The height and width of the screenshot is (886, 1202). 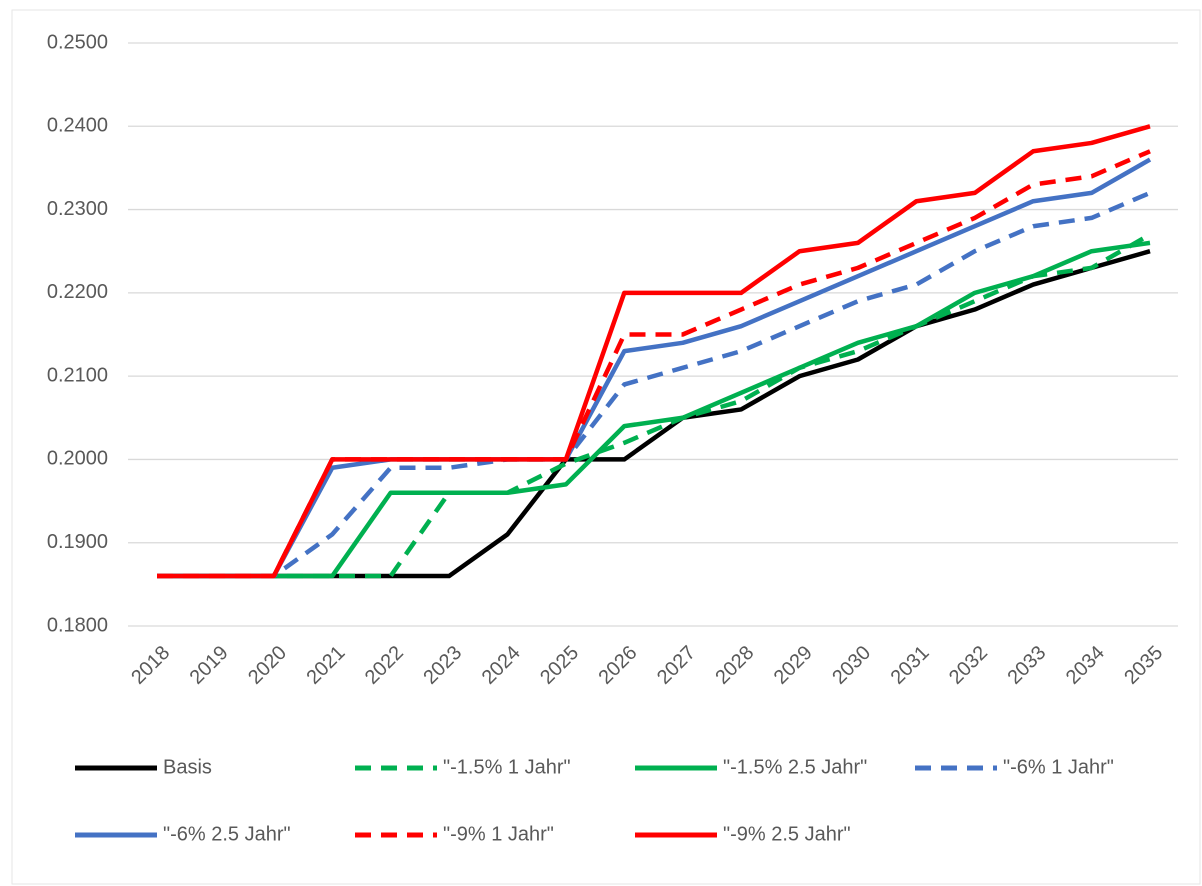 I want to click on y-tick-label: 0.2300, so click(x=77, y=209).